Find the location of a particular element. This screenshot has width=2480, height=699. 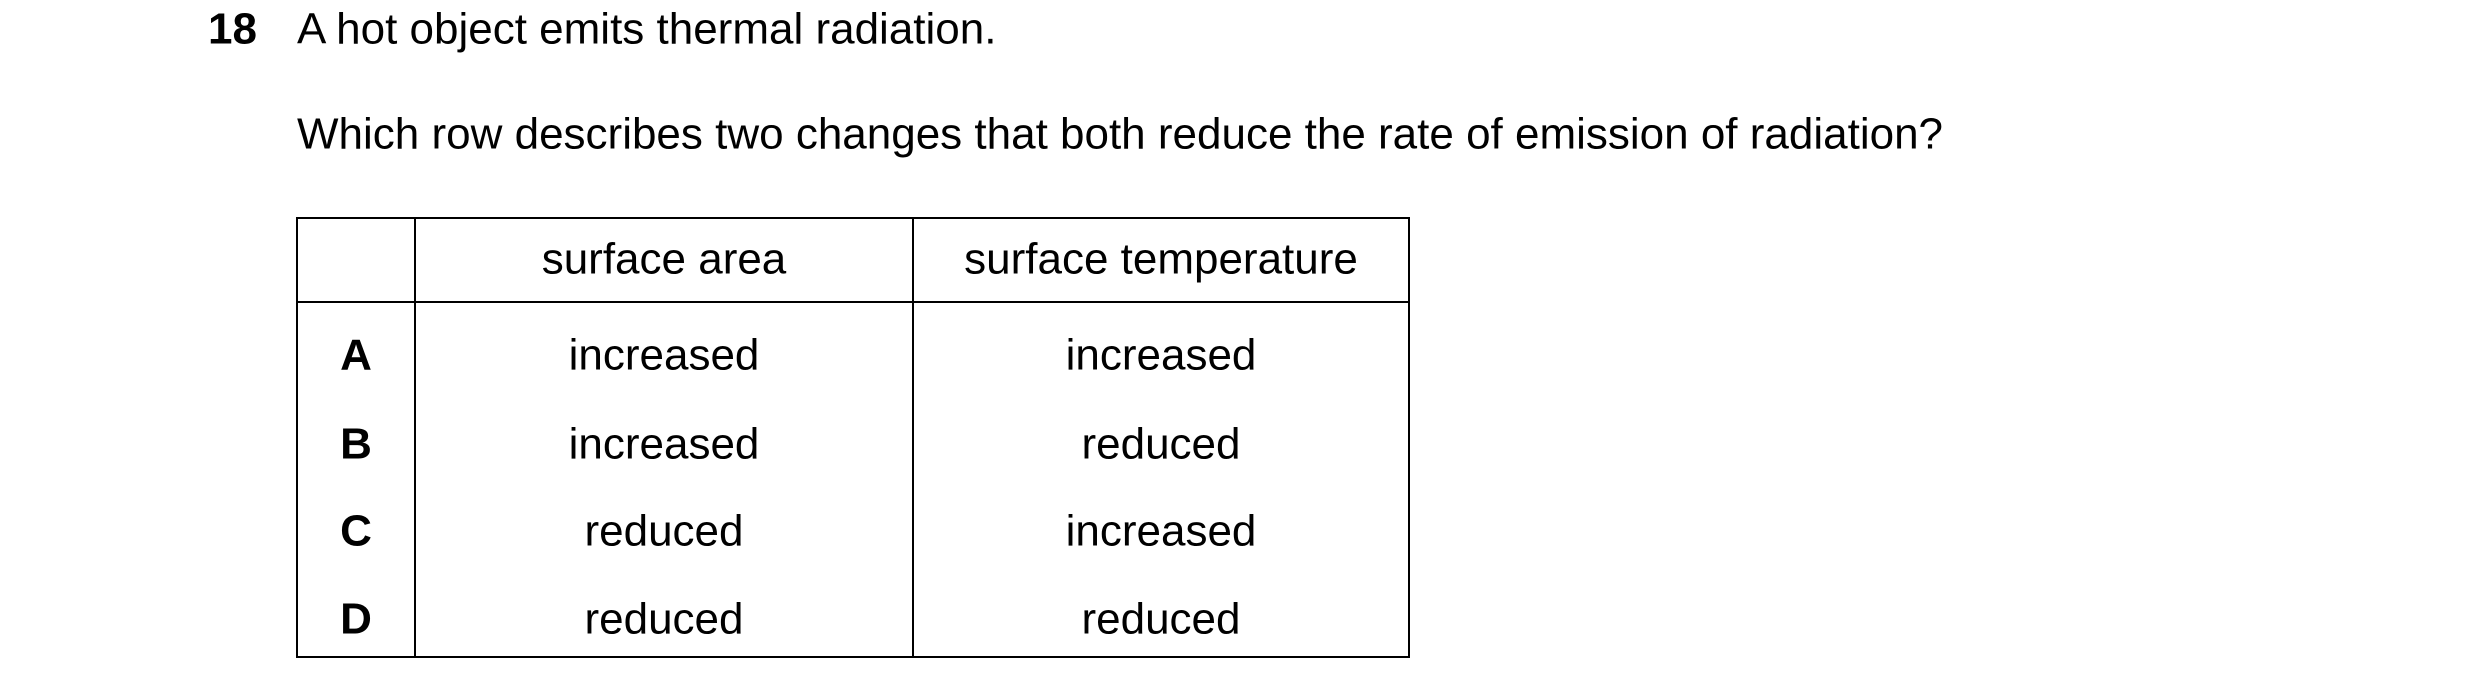

column-header: surface temperature is located at coordinates (1161, 259).